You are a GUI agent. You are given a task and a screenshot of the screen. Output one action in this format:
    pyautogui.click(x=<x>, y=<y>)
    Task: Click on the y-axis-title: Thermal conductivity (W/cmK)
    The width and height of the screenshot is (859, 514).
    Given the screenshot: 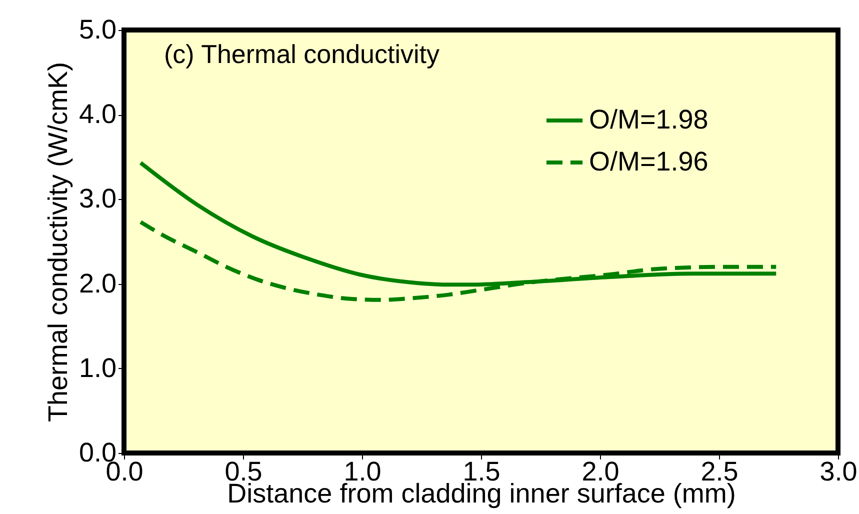 What is the action you would take?
    pyautogui.click(x=57, y=242)
    